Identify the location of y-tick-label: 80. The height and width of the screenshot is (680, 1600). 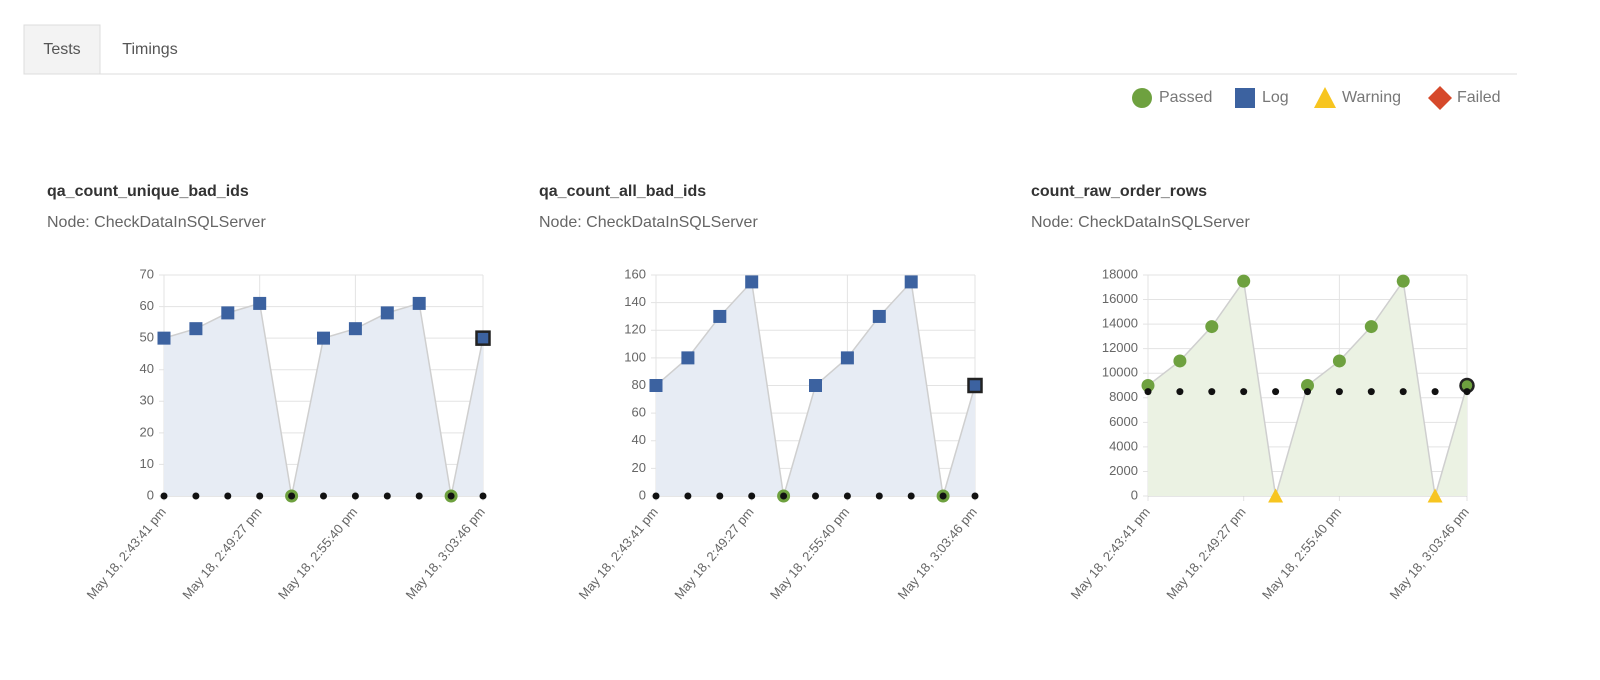
(639, 384).